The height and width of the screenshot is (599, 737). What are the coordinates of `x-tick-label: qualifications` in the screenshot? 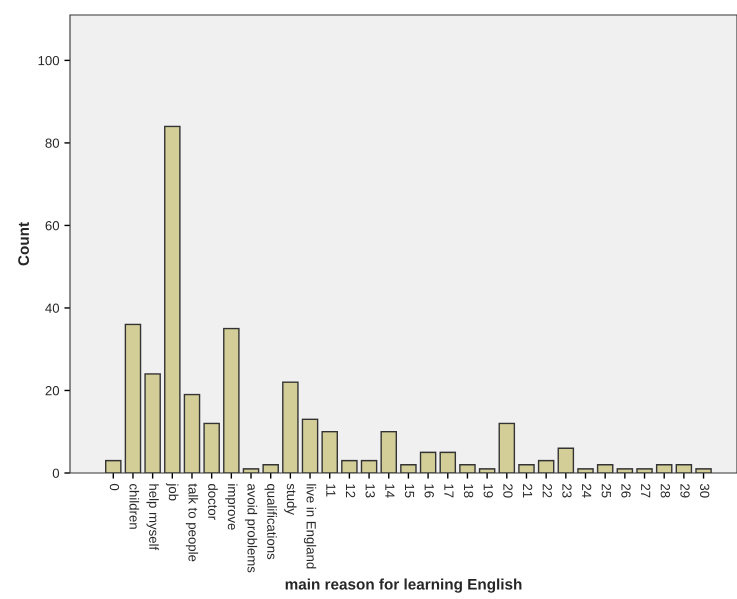 It's located at (270, 522).